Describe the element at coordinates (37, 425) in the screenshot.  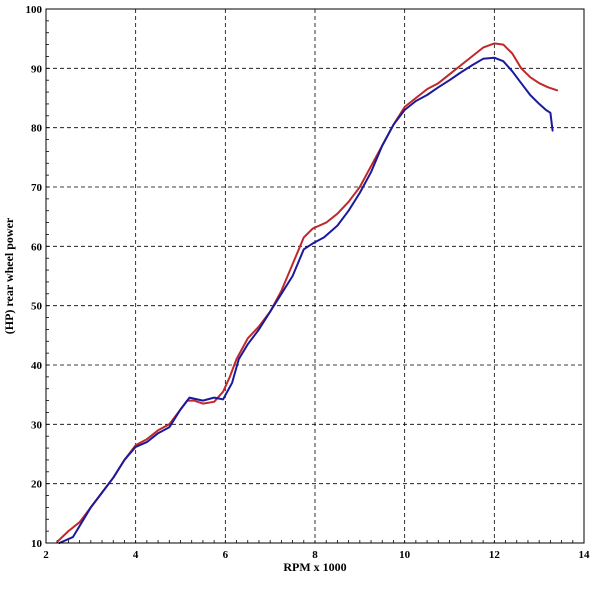
I see `y-tick-label: 30` at that location.